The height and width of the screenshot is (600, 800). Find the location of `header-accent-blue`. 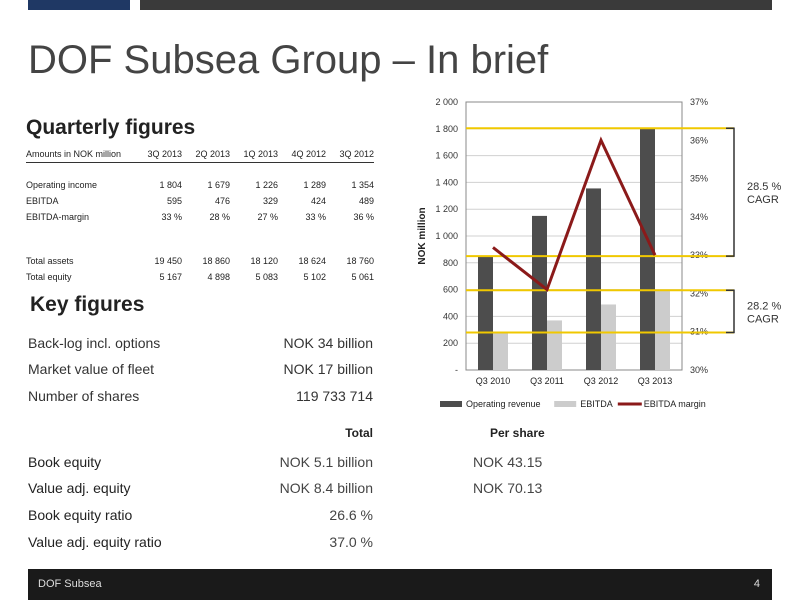

header-accent-blue is located at coordinates (79, 5).